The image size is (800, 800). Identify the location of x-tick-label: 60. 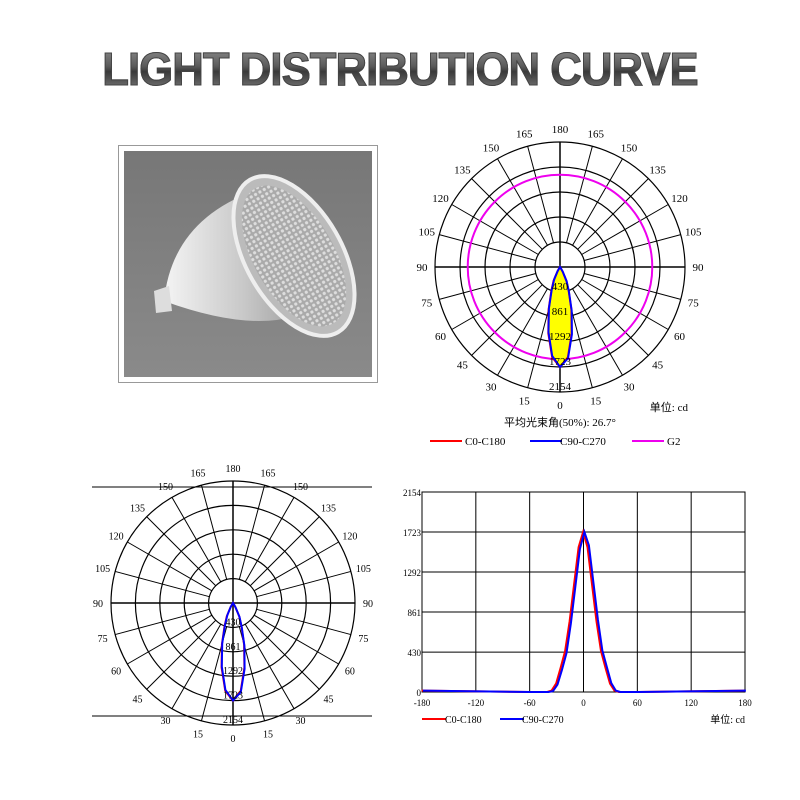
(638, 703).